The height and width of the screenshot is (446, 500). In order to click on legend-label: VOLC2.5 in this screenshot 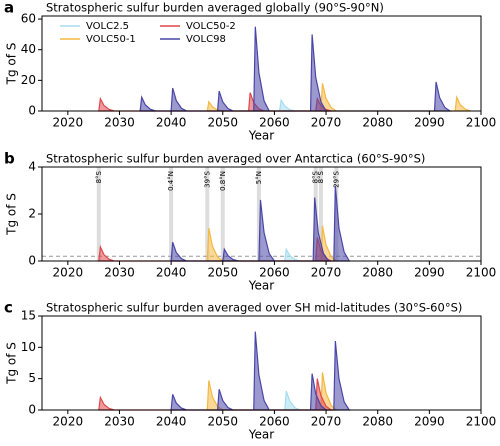, I will do `click(107, 26)`.